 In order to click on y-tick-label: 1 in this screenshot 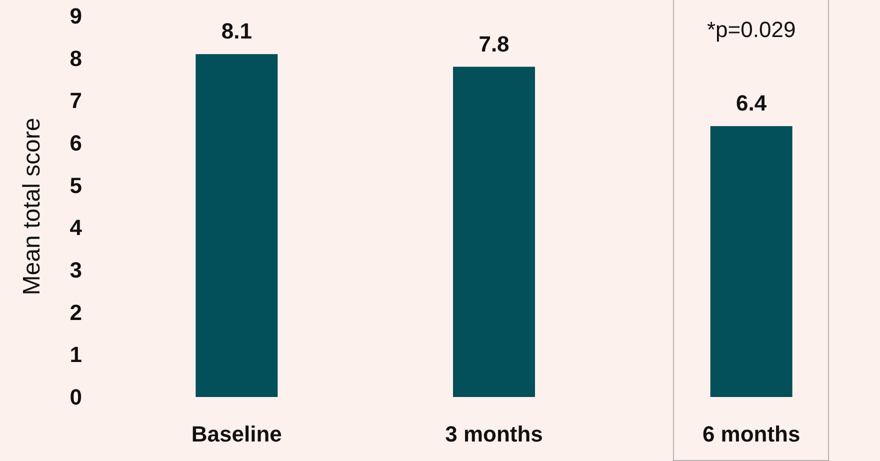, I will do `click(76, 355)`.